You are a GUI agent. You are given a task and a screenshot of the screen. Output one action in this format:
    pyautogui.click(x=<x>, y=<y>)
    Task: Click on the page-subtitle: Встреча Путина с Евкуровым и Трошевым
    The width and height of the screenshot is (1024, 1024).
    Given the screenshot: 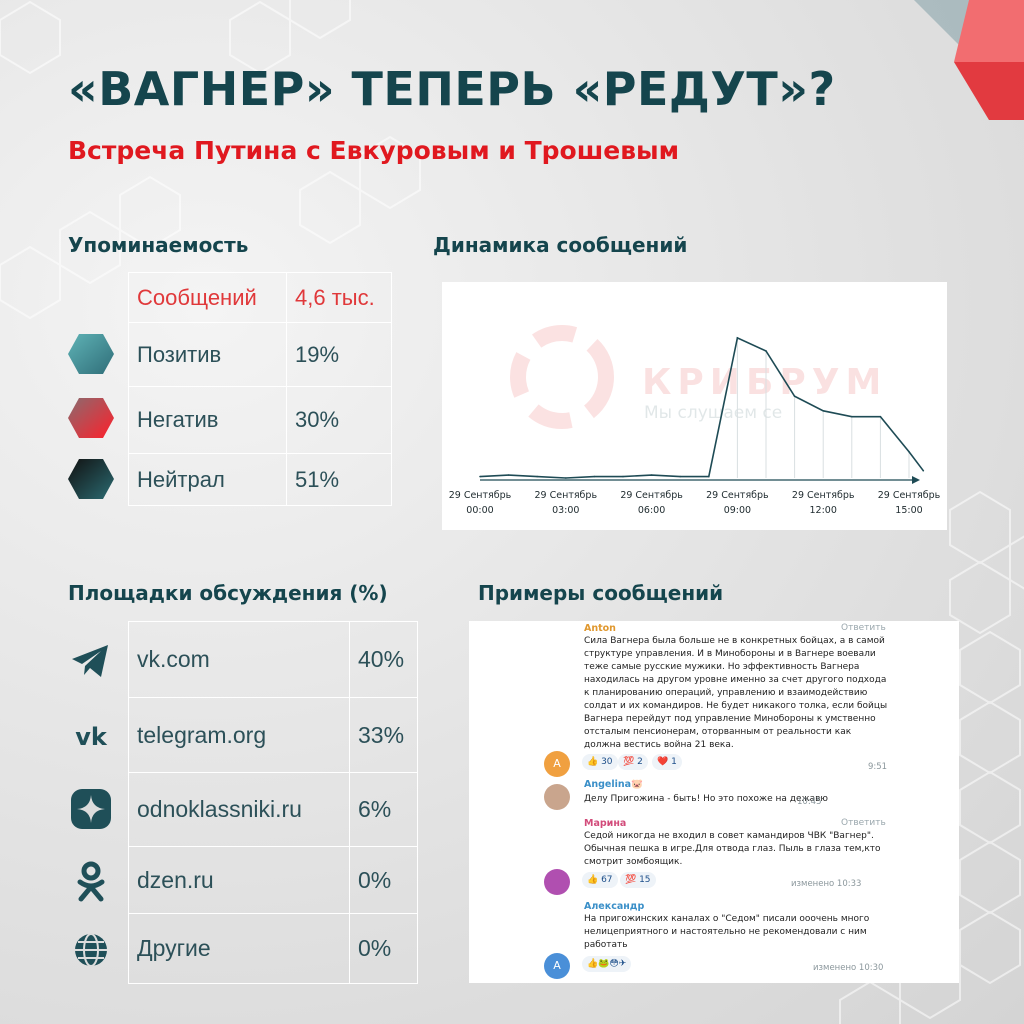 What is the action you would take?
    pyautogui.click(x=374, y=150)
    